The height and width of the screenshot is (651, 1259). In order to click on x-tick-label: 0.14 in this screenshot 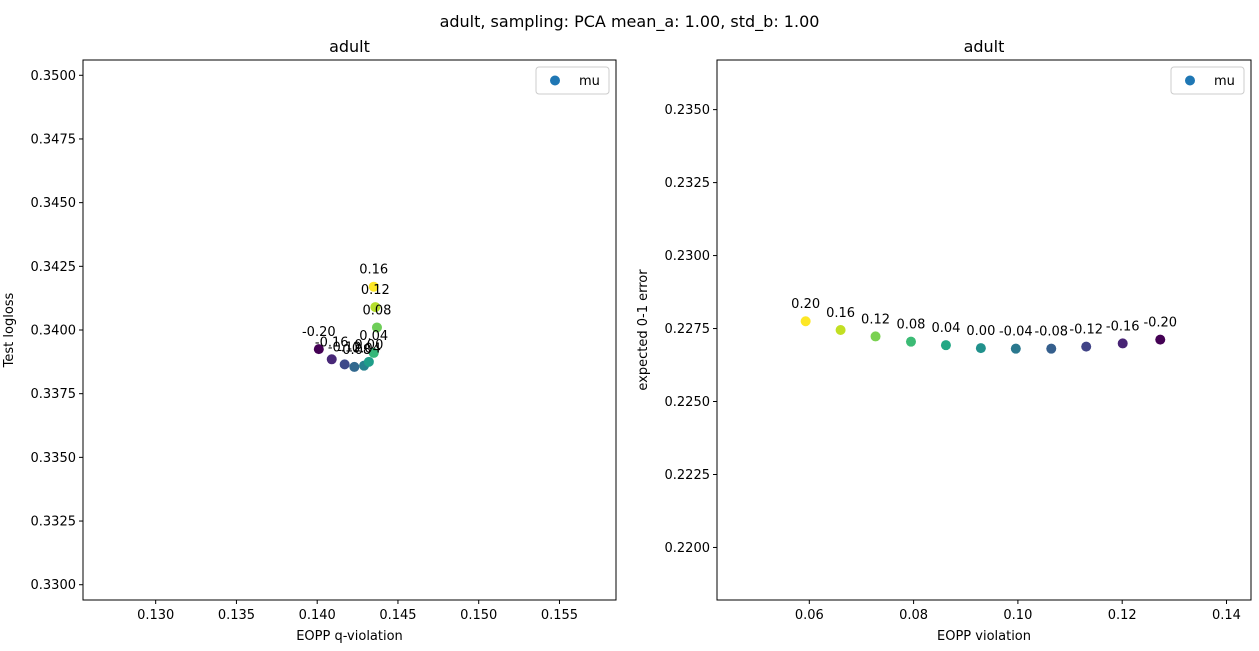, I will do `click(1226, 615)`.